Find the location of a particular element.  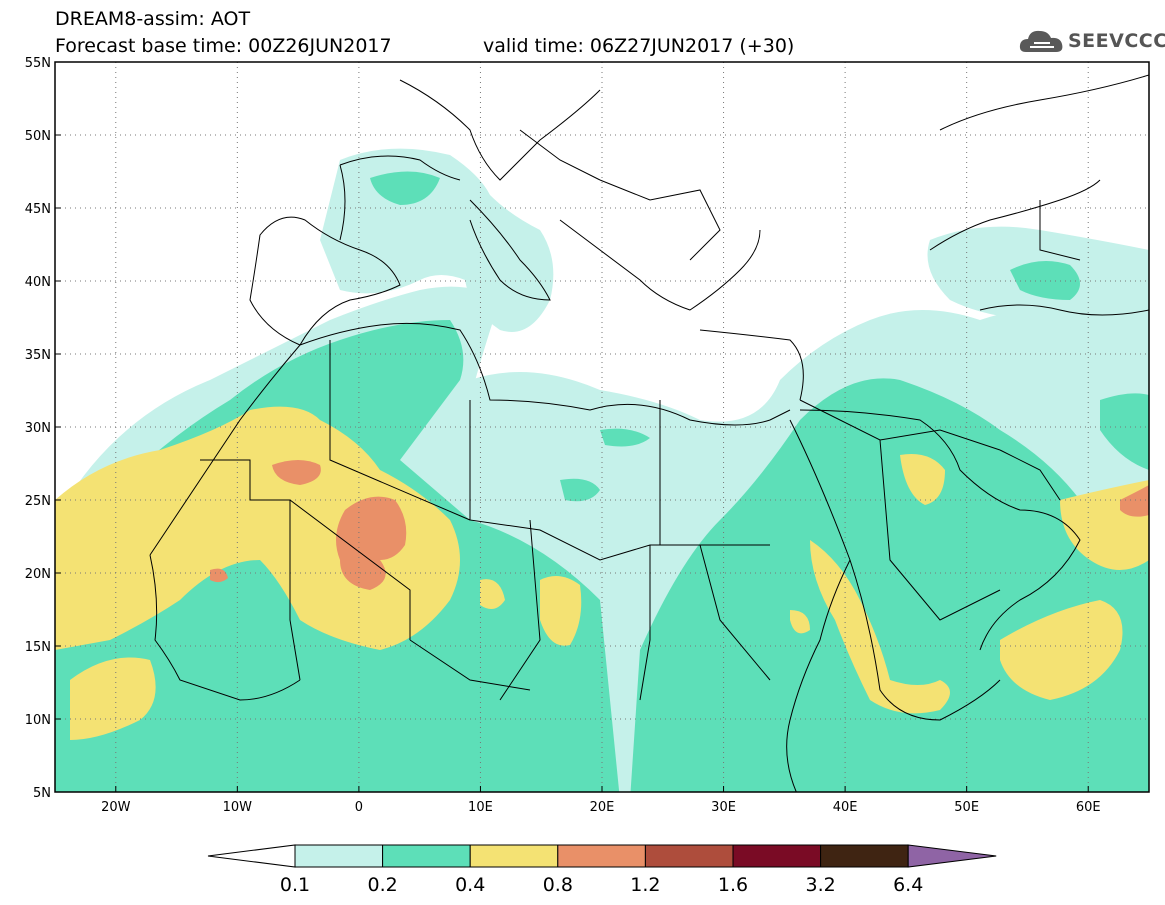

lat-tick-label: 50N is located at coordinates (38, 136).